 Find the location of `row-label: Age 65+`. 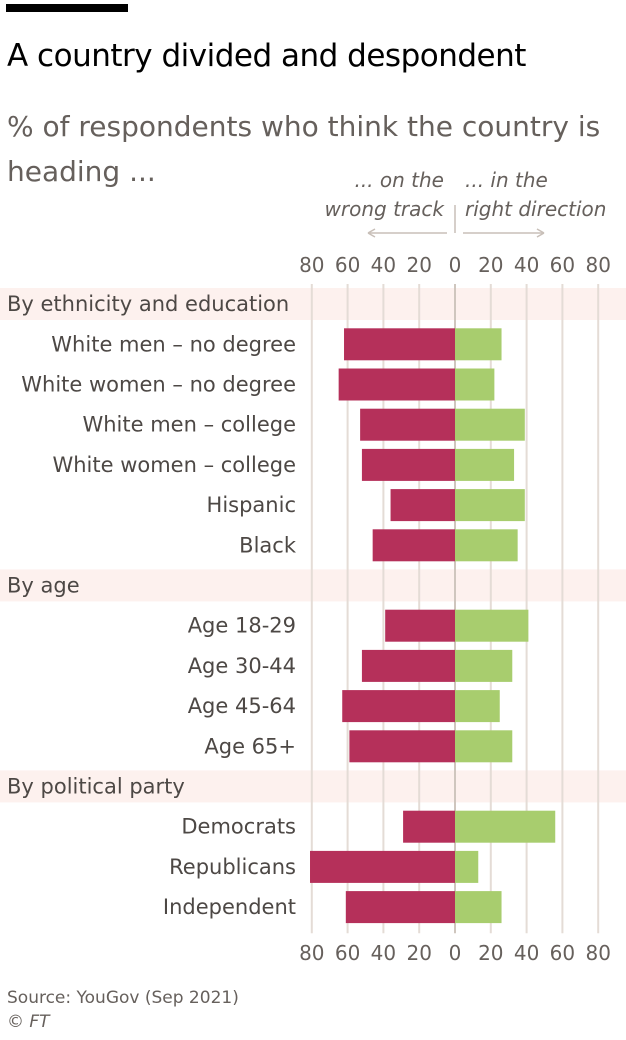

row-label: Age 65+ is located at coordinates (250, 746).